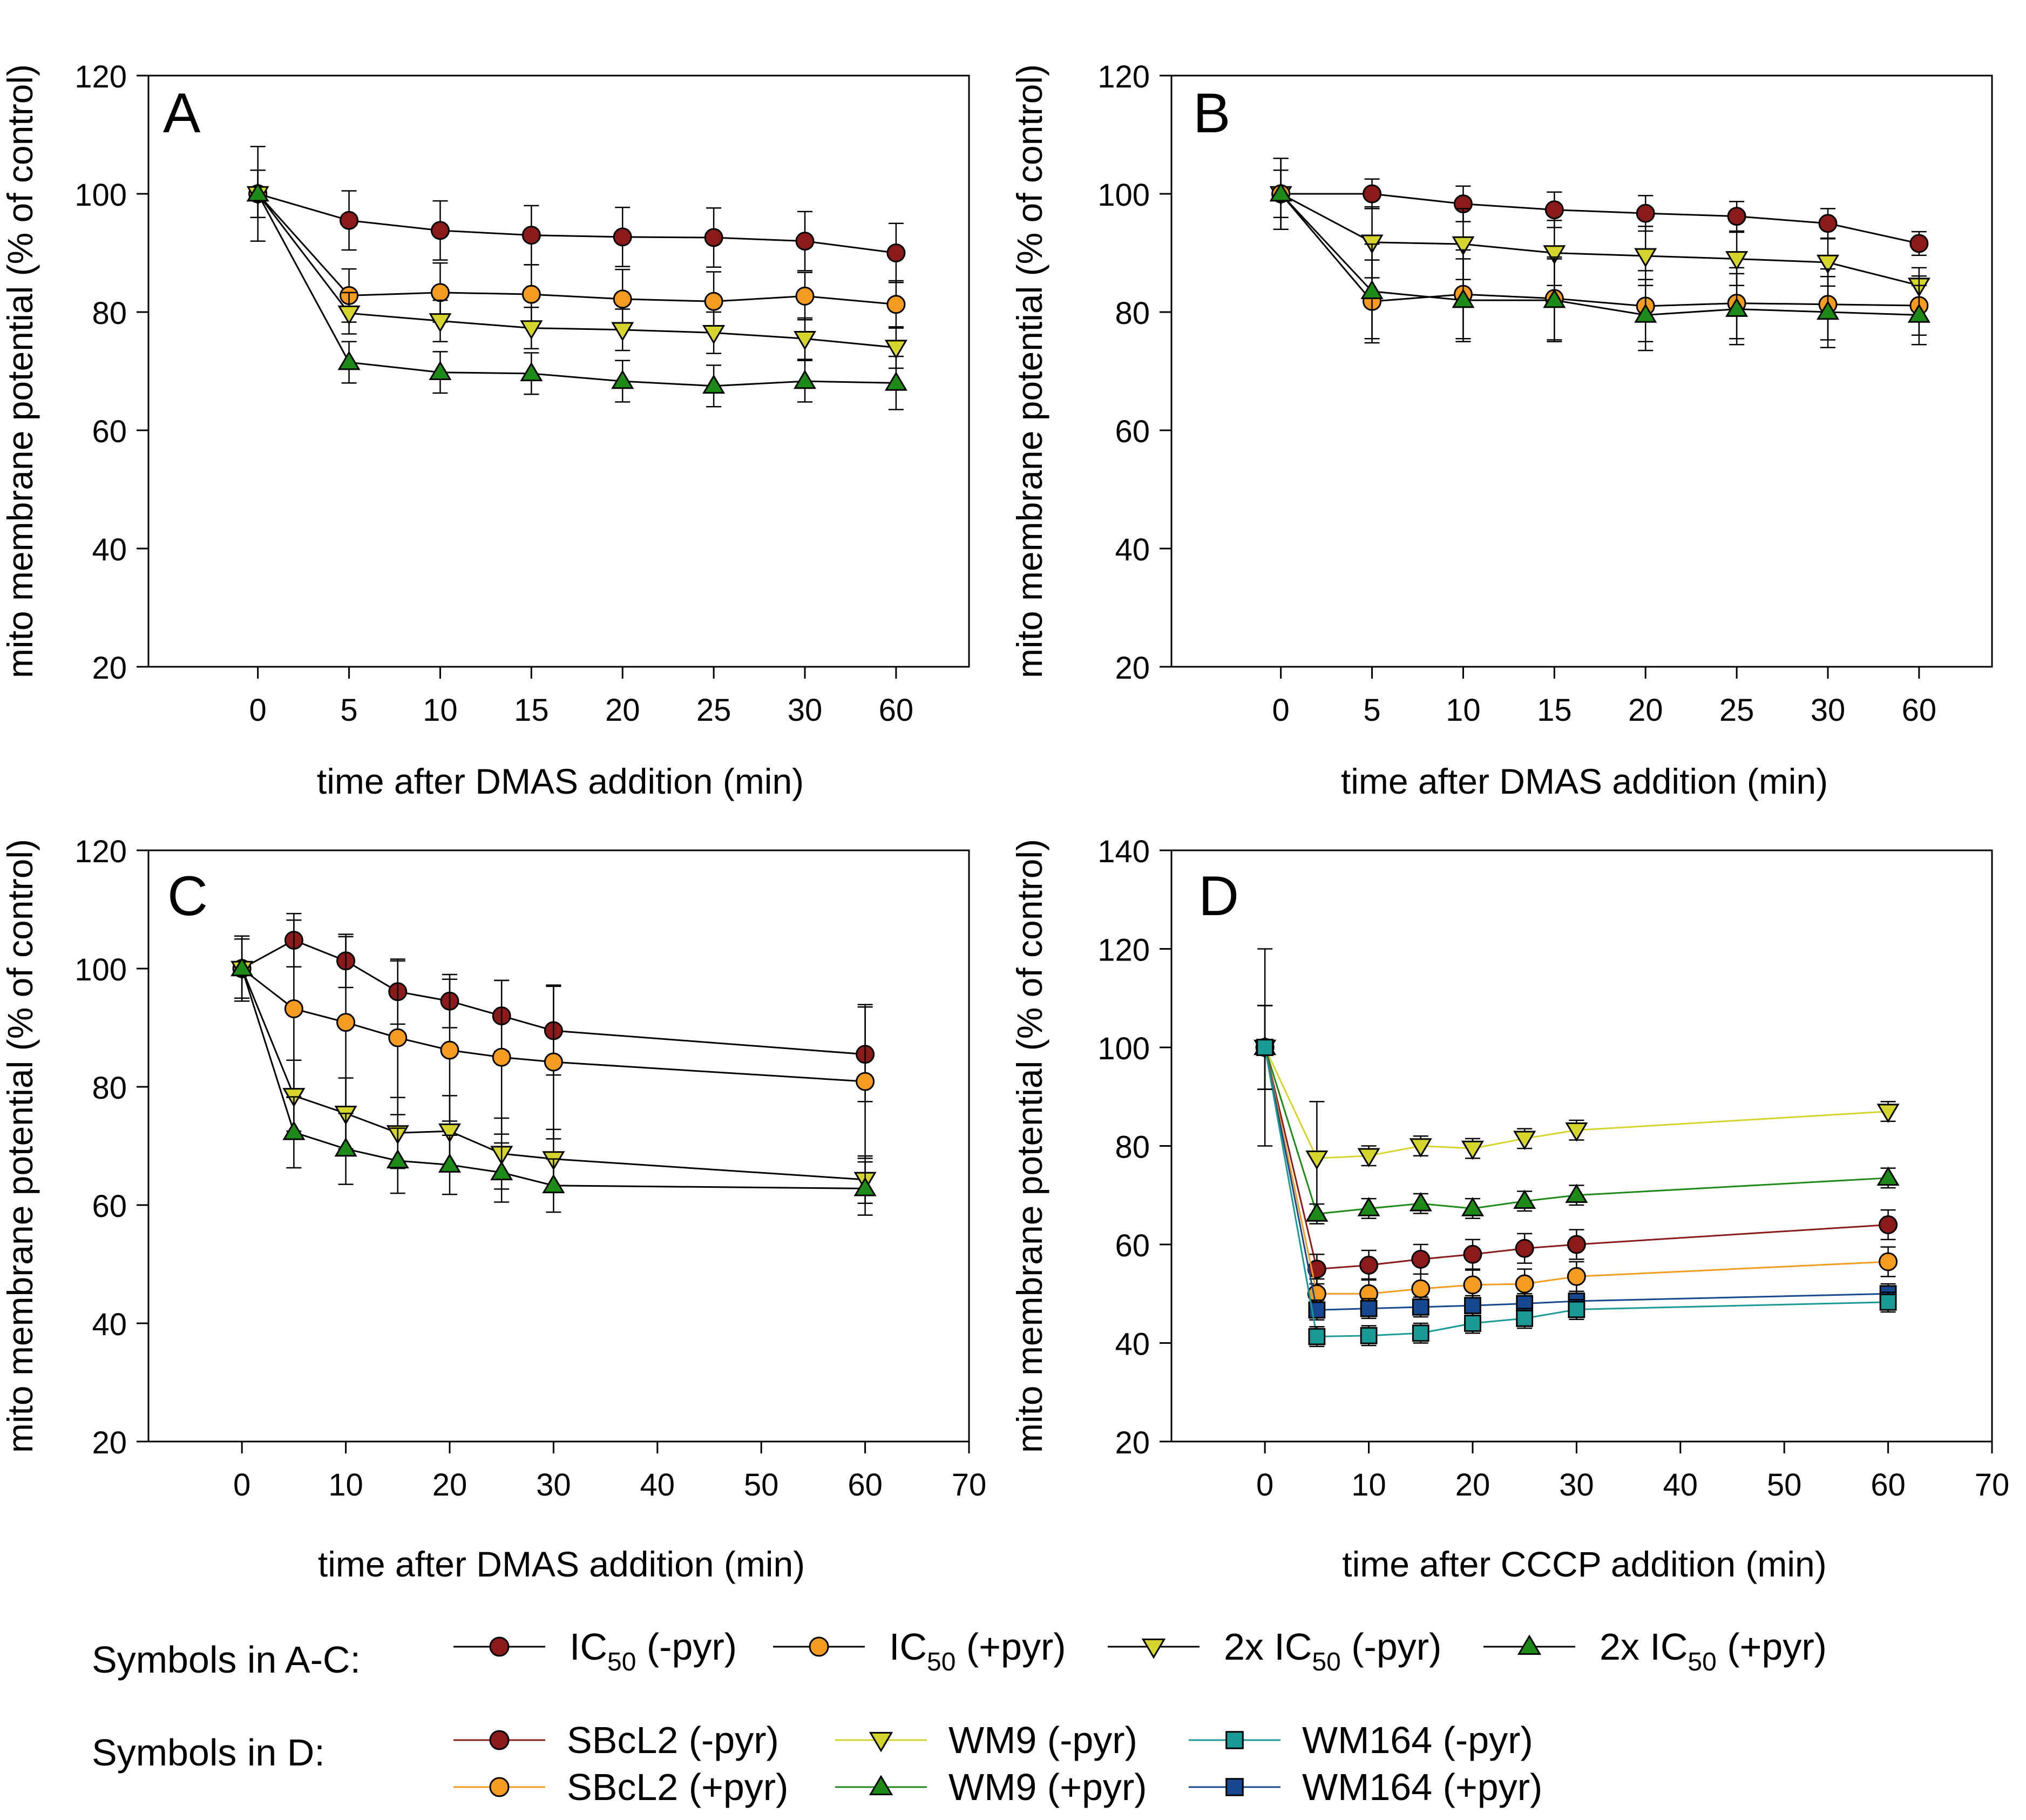 This screenshot has width=2026, height=1820. Describe the element at coordinates (100, 76) in the screenshot. I see `panel-a-ytick-label: 120` at that location.